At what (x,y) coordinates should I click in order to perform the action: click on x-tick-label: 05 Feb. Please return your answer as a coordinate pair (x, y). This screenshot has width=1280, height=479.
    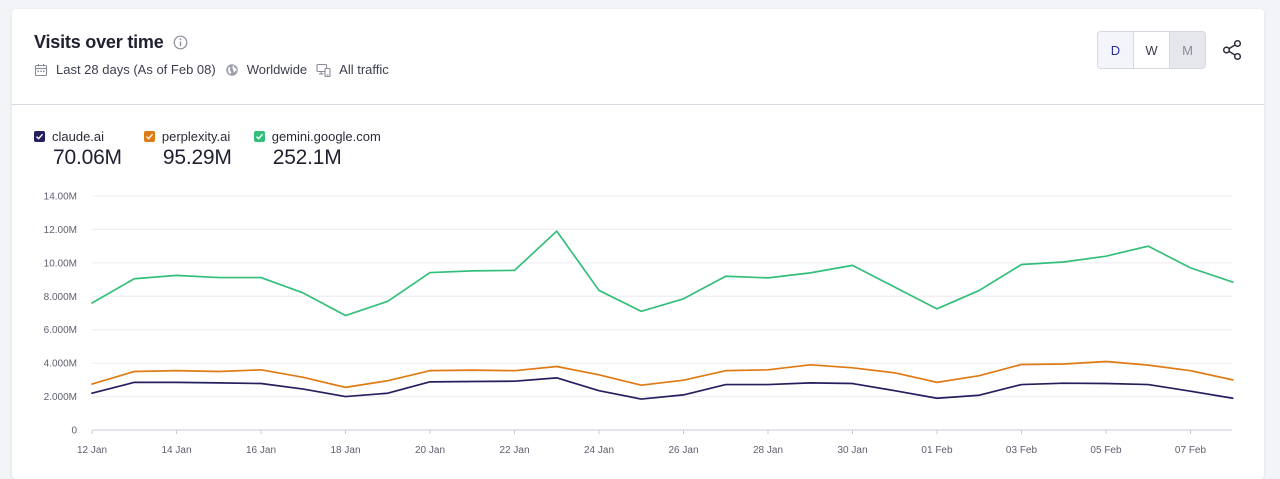
    Looking at the image, I should click on (1106, 450).